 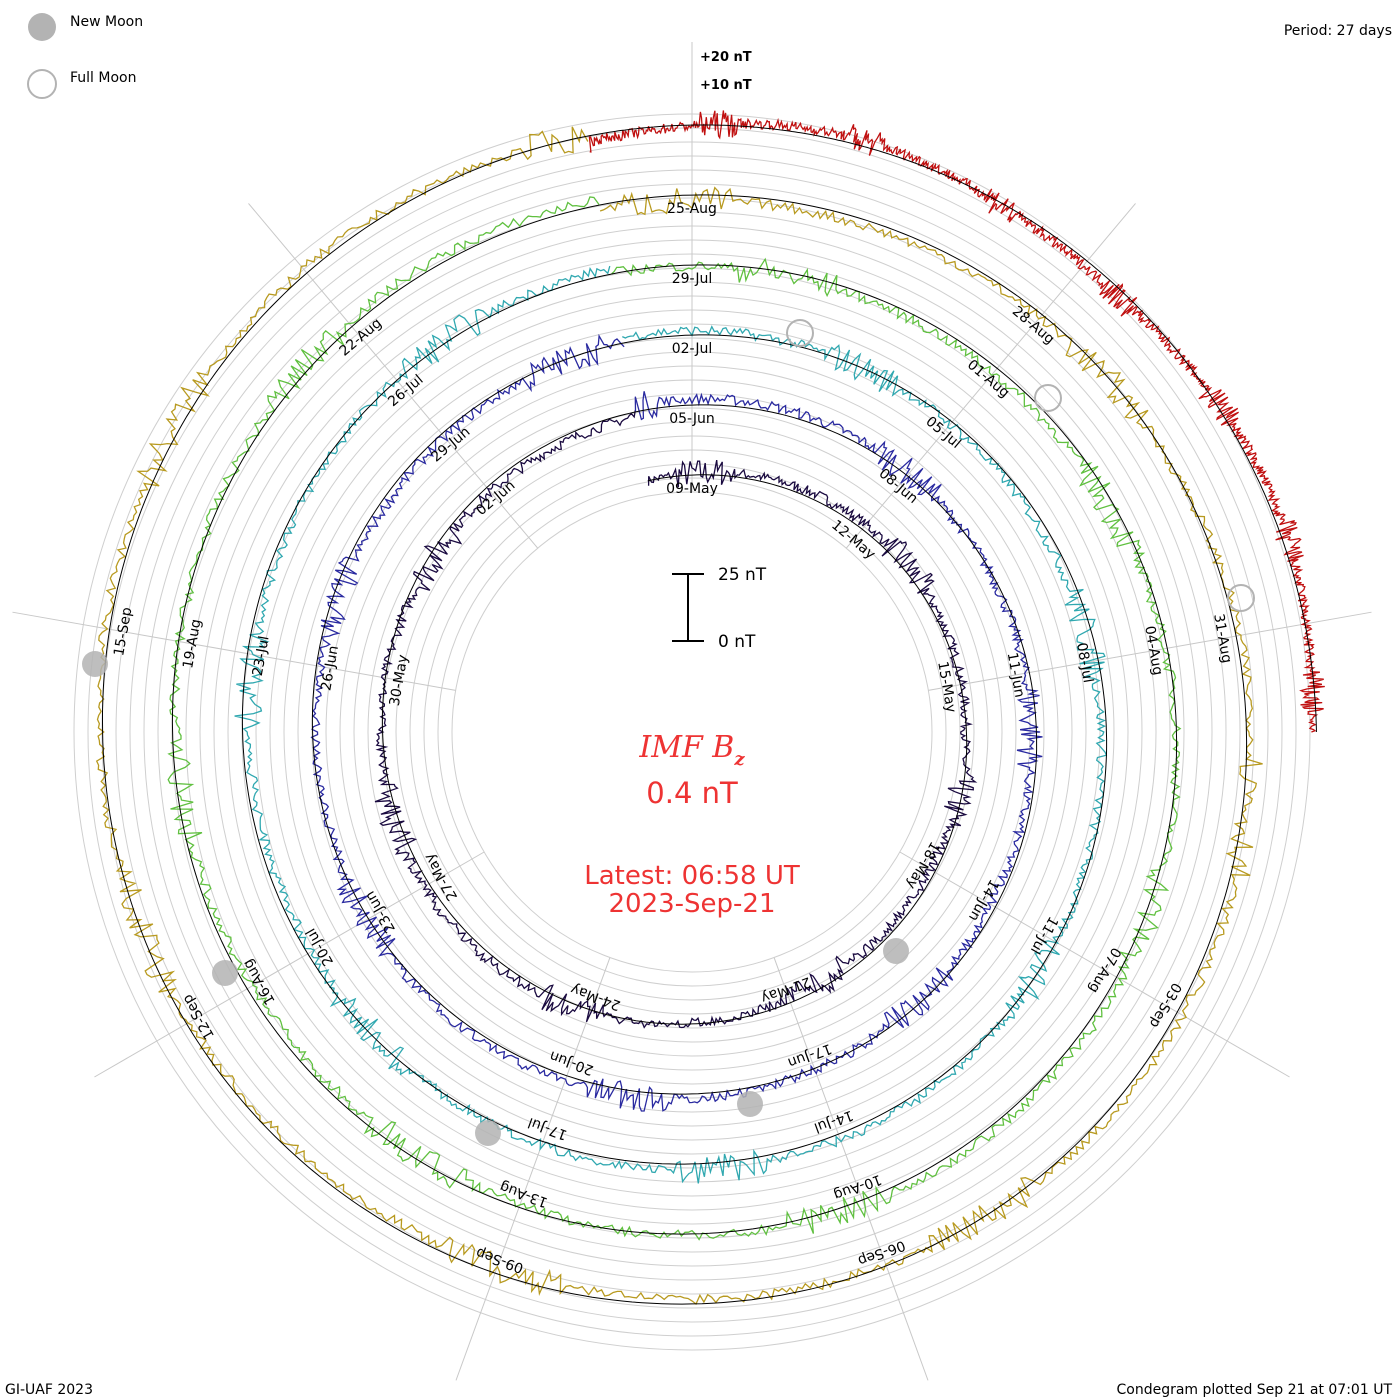 What do you see at coordinates (739, 759) in the screenshot?
I see `center-title-sub: z` at bounding box center [739, 759].